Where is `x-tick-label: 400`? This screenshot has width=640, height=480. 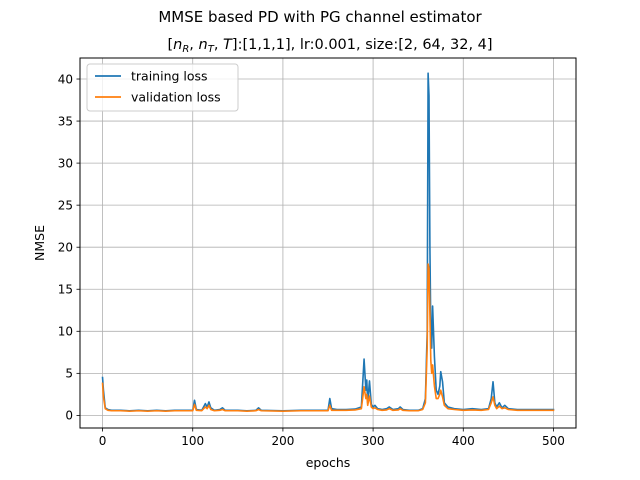
x-tick-label: 400 is located at coordinates (463, 441).